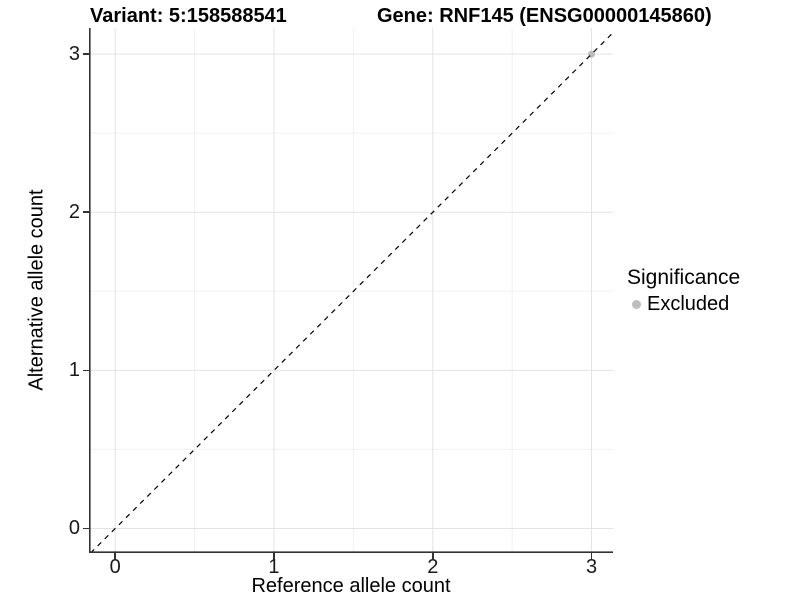 The height and width of the screenshot is (600, 800). What do you see at coordinates (683, 291) in the screenshot?
I see `legend: Significance Excluded` at bounding box center [683, 291].